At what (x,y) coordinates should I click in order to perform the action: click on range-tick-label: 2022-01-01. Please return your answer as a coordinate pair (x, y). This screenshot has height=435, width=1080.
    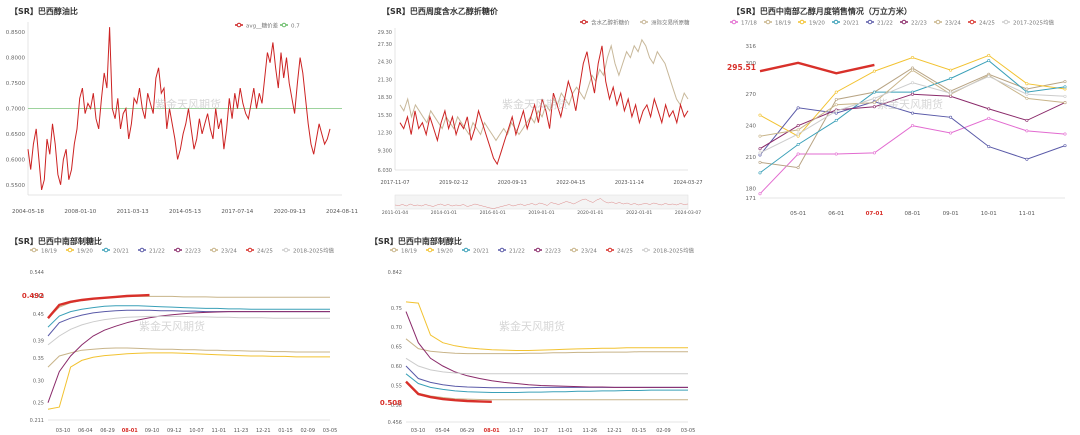
    Looking at the image, I should click on (639, 213).